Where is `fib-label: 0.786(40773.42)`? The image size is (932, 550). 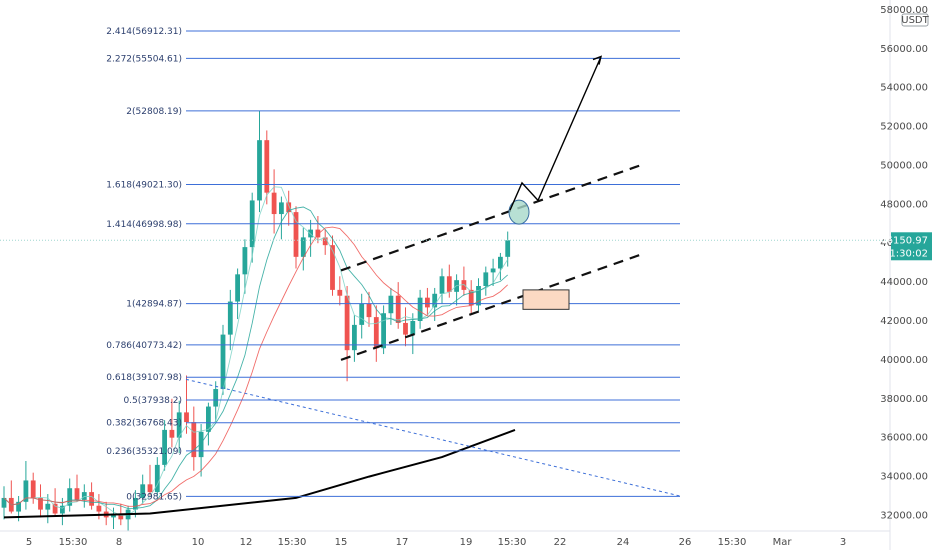
fib-label: 0.786(40773.42) is located at coordinates (144, 346).